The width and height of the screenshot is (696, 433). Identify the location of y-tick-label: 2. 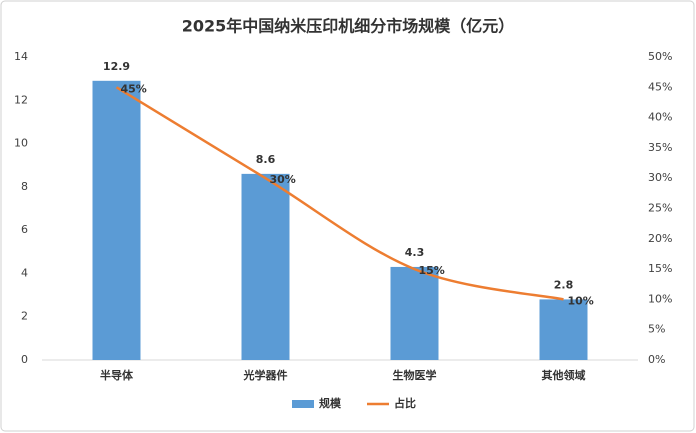
(24, 316).